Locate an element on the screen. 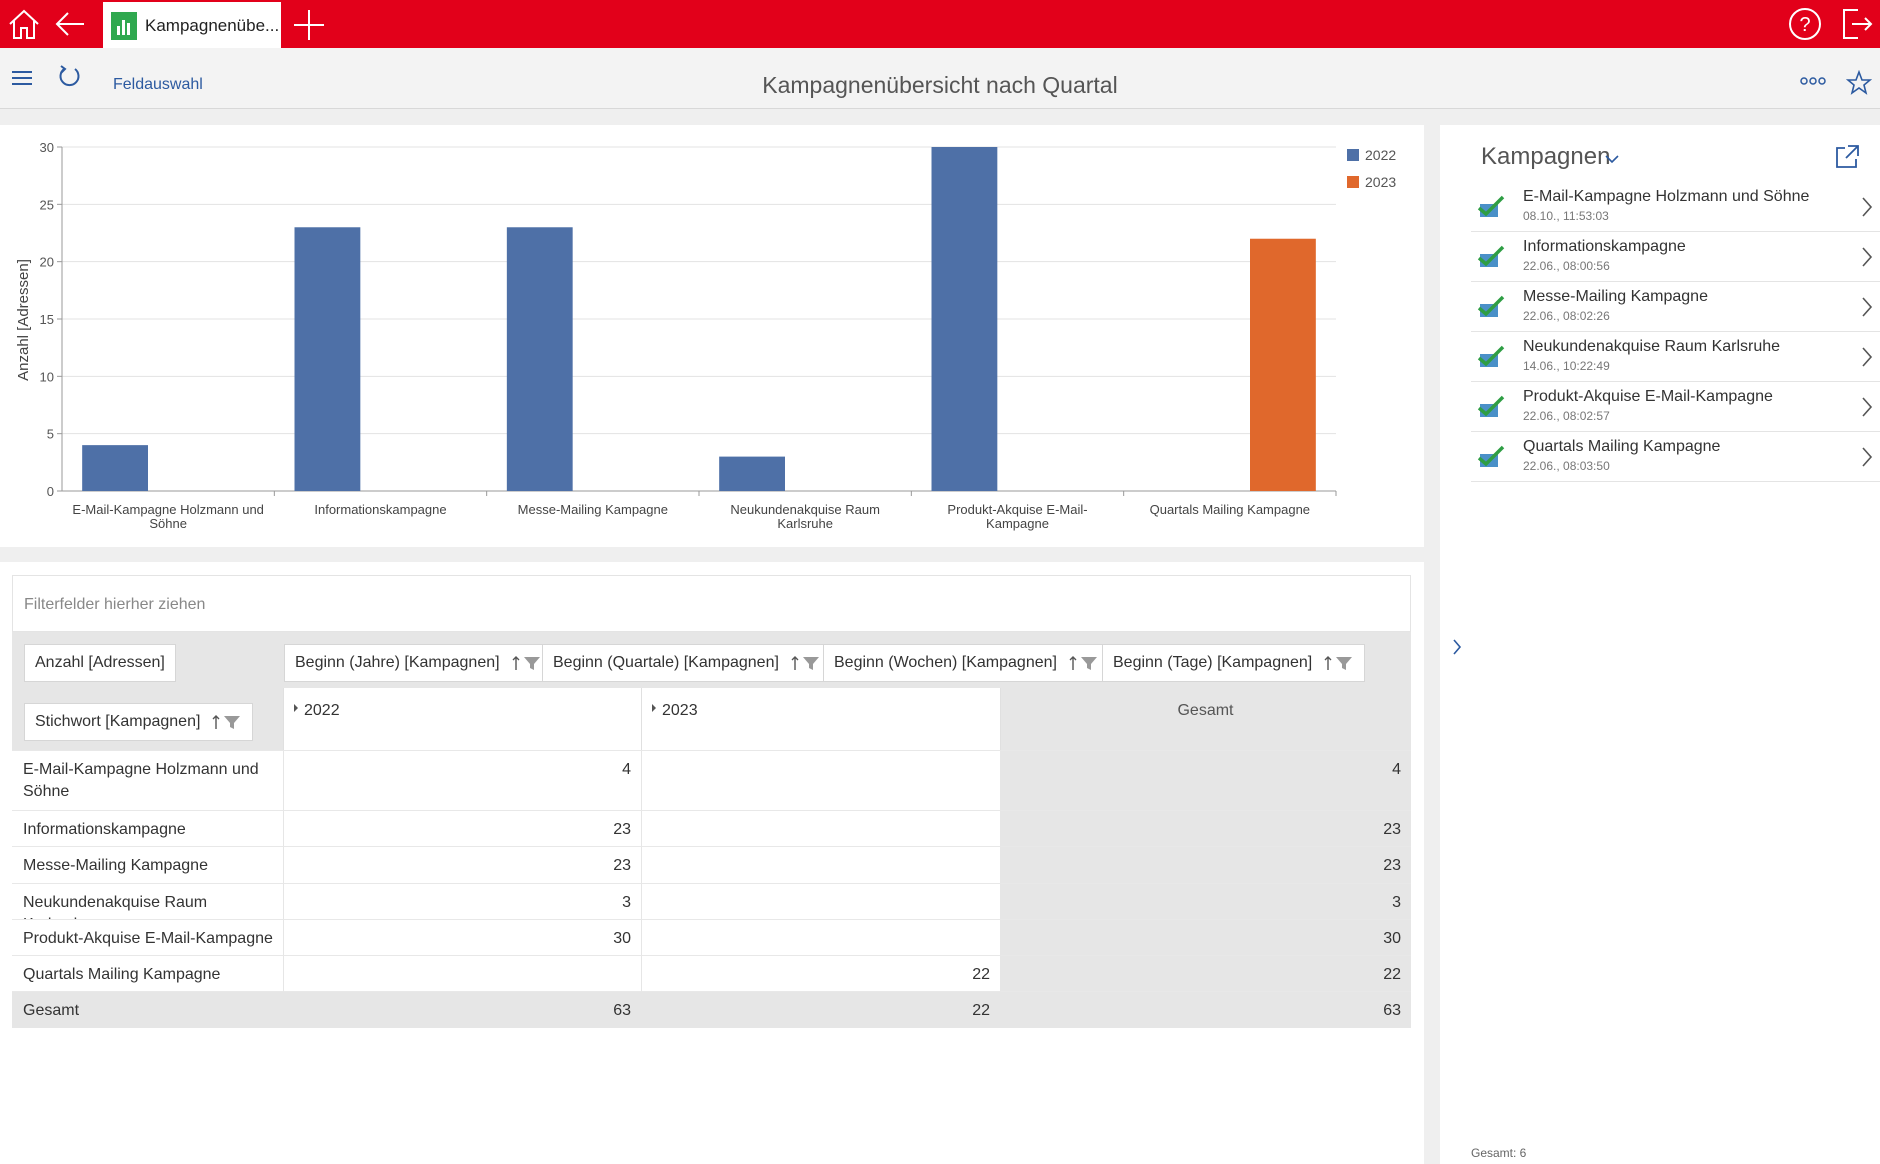 The width and height of the screenshot is (1880, 1164). chip-label: Beginn (Tage) [Kampagnen] is located at coordinates (1213, 662).